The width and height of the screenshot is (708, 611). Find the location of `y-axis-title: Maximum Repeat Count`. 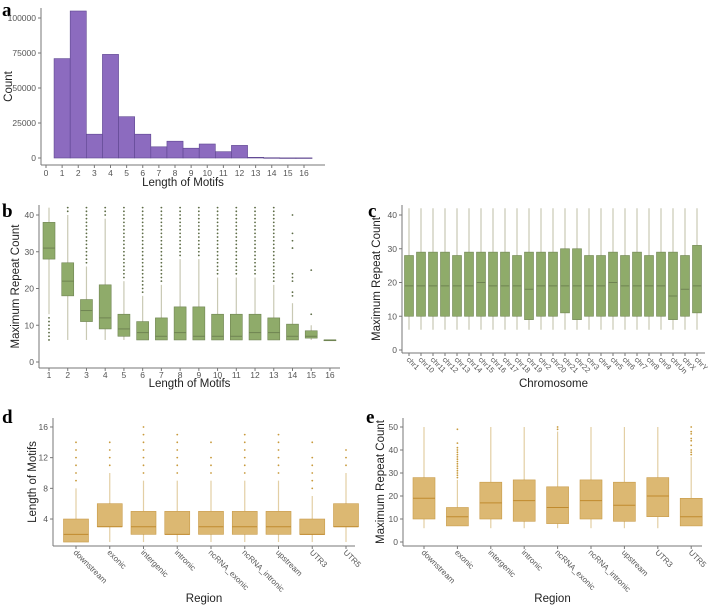

y-axis-title: Maximum Repeat Count is located at coordinates (16, 286).